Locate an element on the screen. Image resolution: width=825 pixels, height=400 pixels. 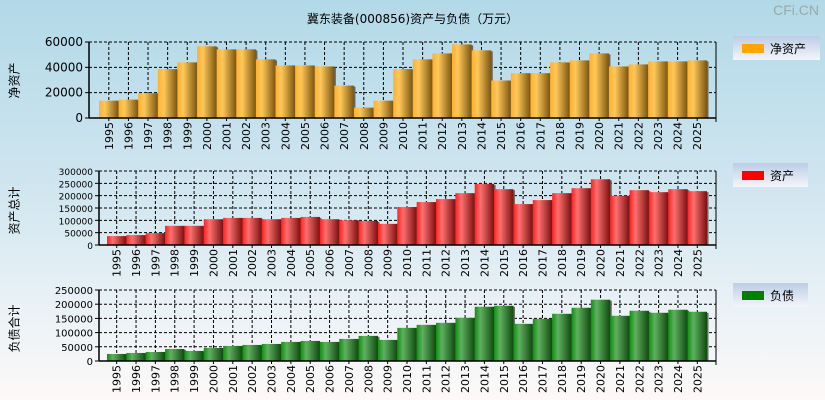
bar-1995 is located at coordinates (117, 240).